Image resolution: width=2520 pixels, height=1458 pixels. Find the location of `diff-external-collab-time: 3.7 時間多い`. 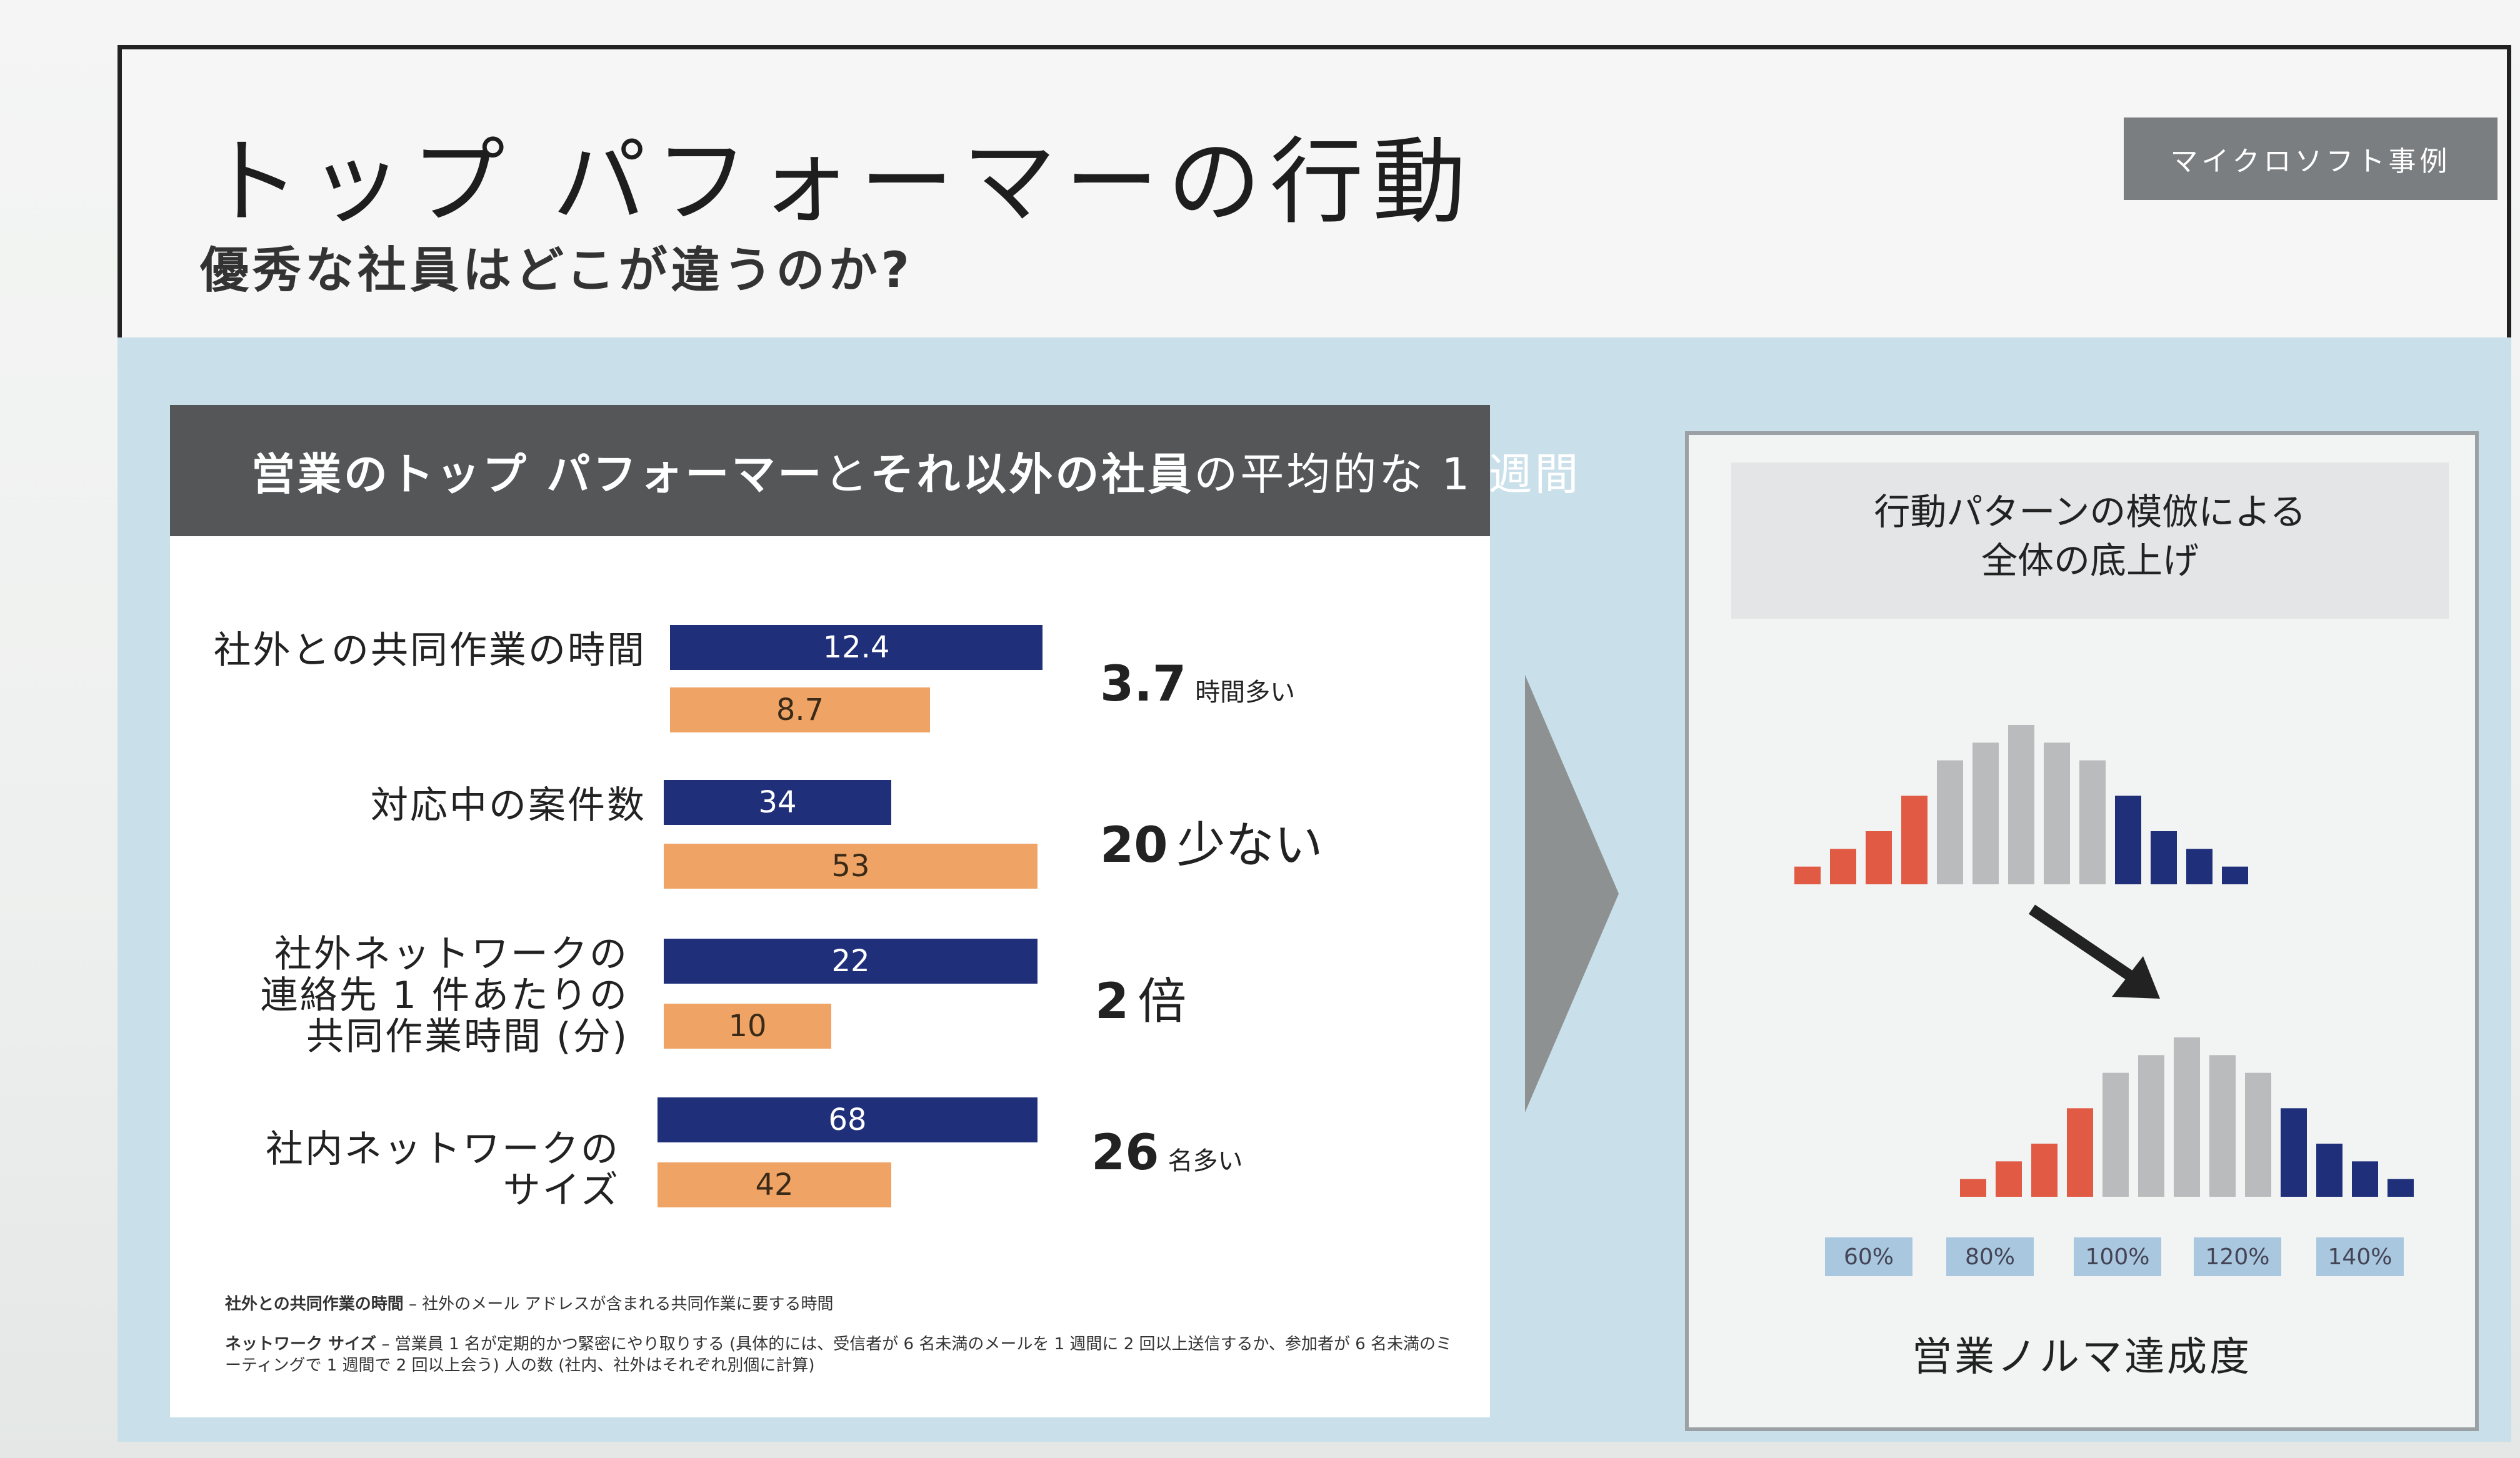

diff-external-collab-time: 3.7 時間多い is located at coordinates (1197, 684).